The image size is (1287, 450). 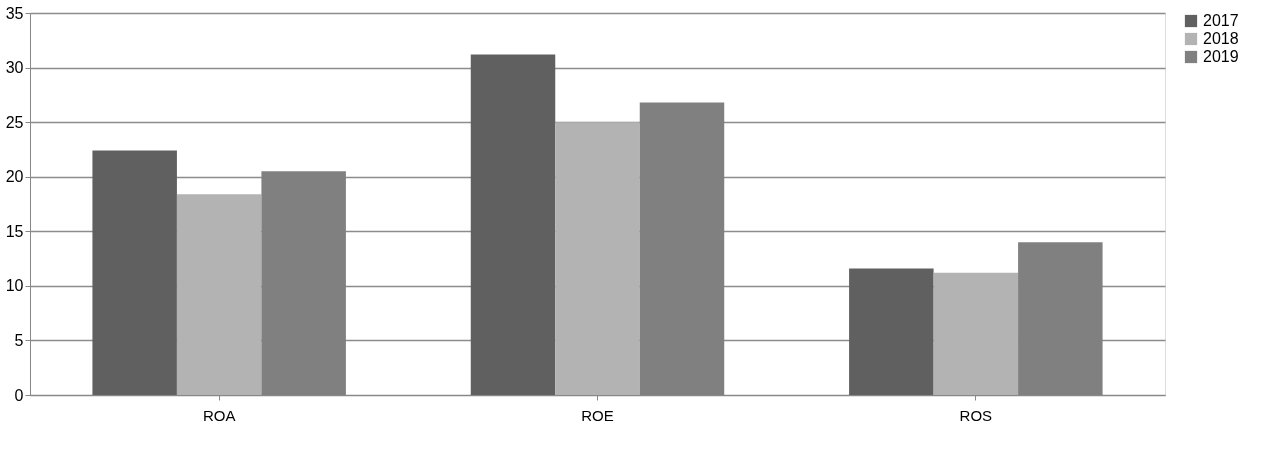 I want to click on y-tick-label: 0, so click(x=19, y=395).